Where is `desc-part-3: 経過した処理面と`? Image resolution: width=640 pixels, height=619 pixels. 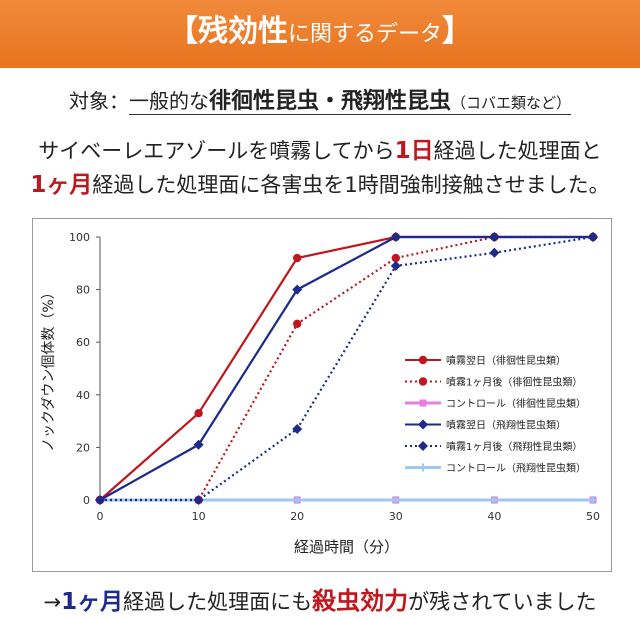
desc-part-3: 経過した処理面と is located at coordinates (517, 151).